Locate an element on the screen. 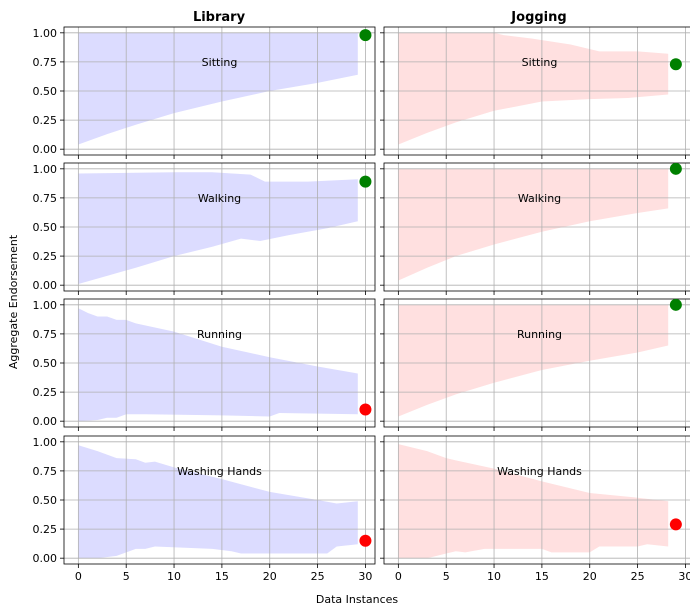  band-library-walking is located at coordinates (218, 228).